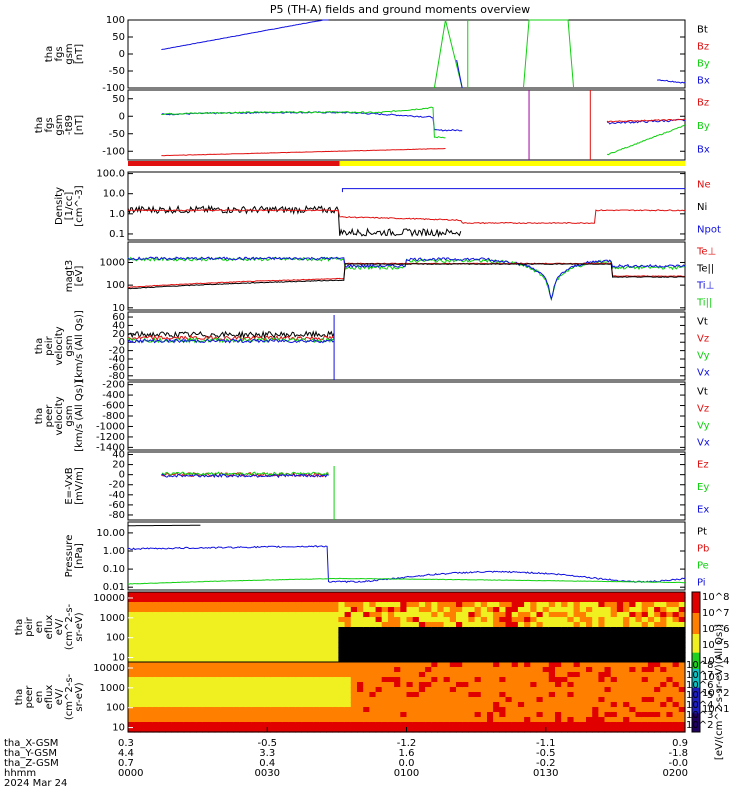  I want to click on y-axis-label-line: tha, so click(19, 627).